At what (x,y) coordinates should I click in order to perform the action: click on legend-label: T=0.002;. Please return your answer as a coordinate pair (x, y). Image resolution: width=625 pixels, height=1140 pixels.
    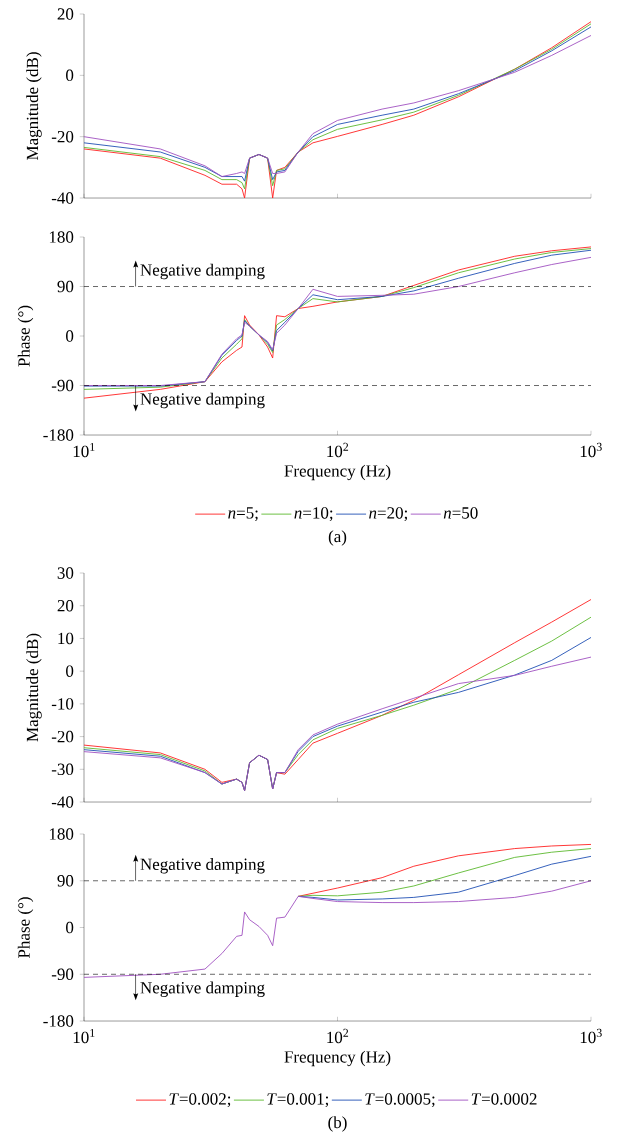
    Looking at the image, I should click on (200, 1100).